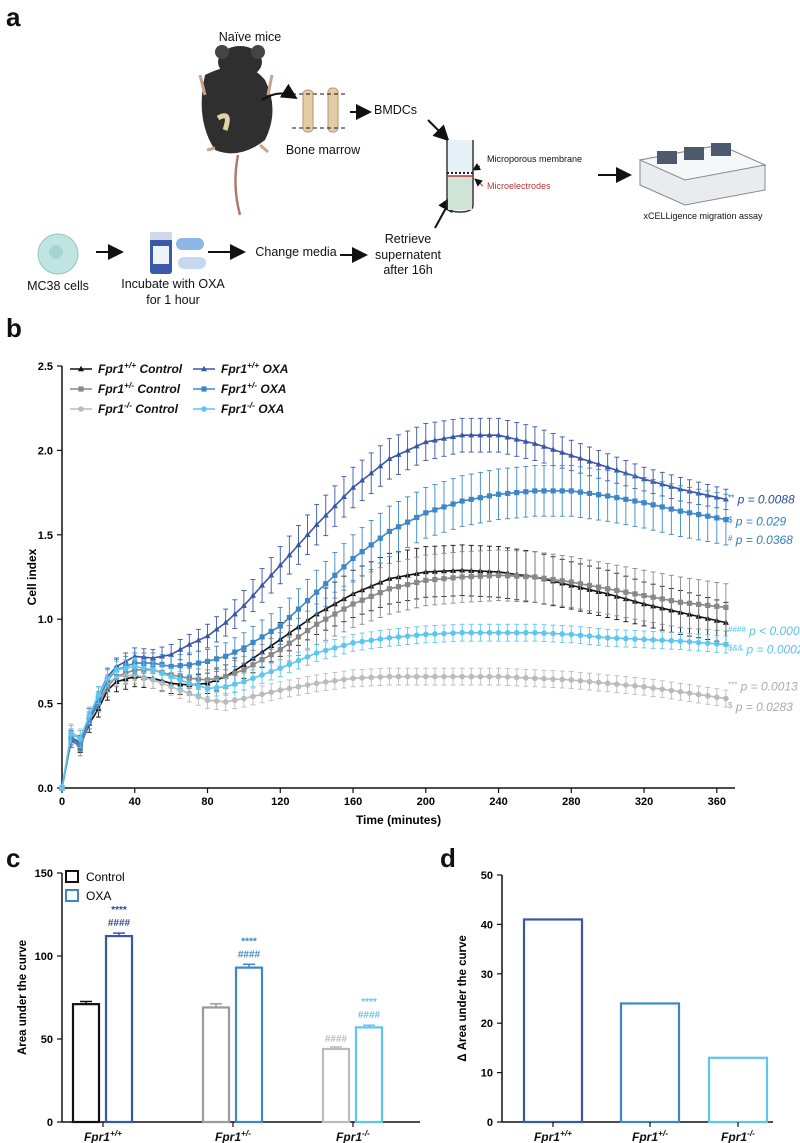  What do you see at coordinates (553, 1030) in the screenshot?
I see `bar-0: Fpr1+/+` at bounding box center [553, 1030].